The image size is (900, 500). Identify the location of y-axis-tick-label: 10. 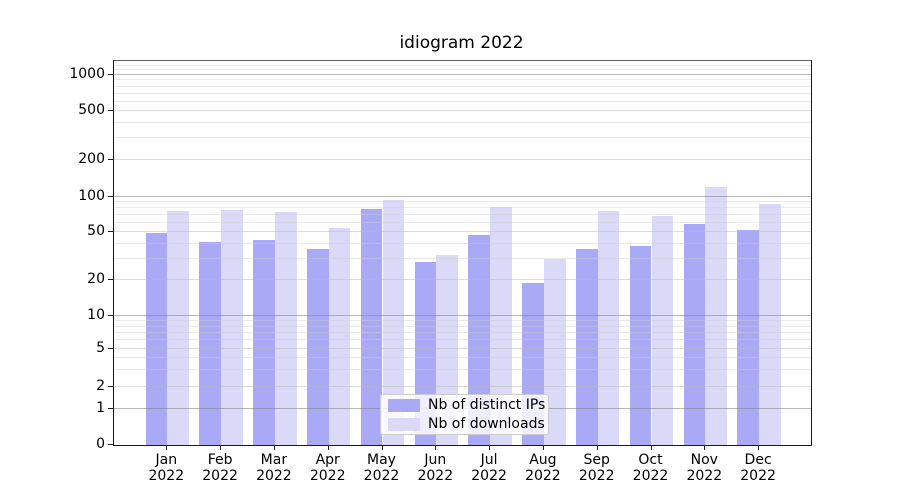
(96, 315).